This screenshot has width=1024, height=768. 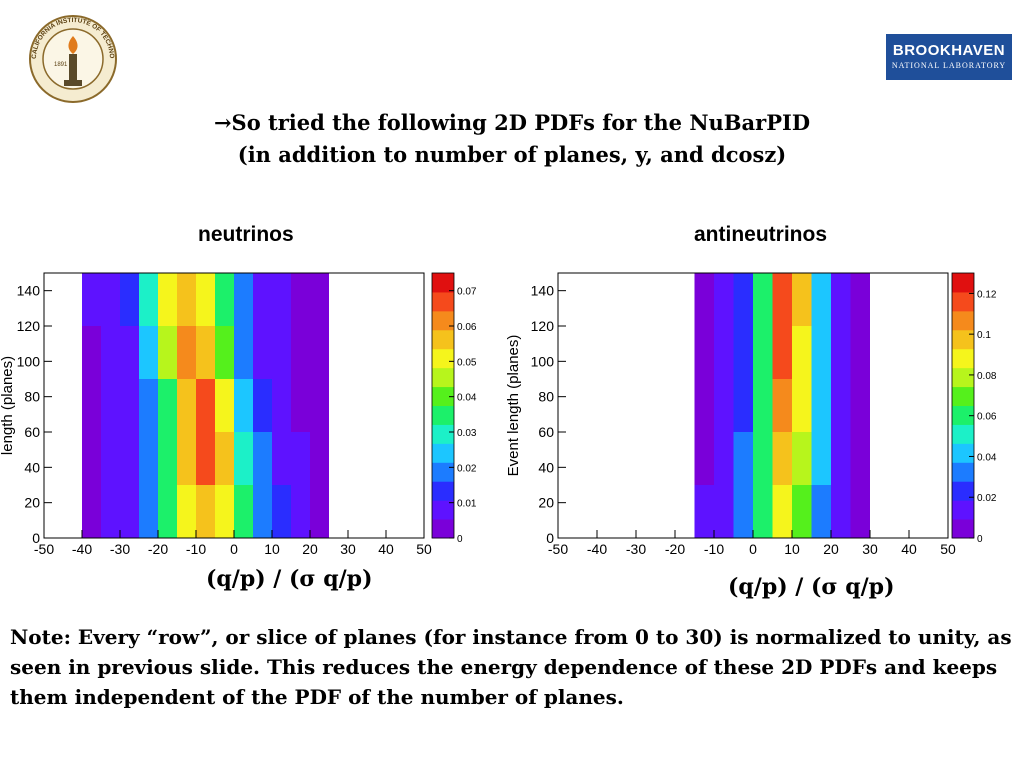 What do you see at coordinates (546, 397) in the screenshot?
I see `antineutrinos-y-tick-label: 80` at bounding box center [546, 397].